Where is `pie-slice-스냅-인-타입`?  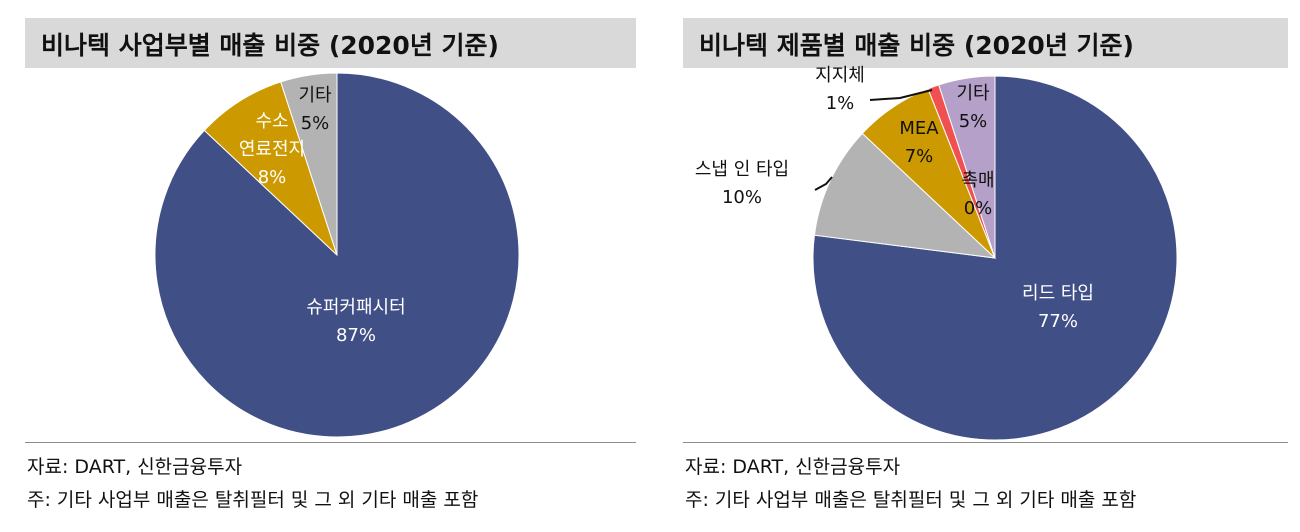 pie-slice-스냅-인-타입 is located at coordinates (905, 195).